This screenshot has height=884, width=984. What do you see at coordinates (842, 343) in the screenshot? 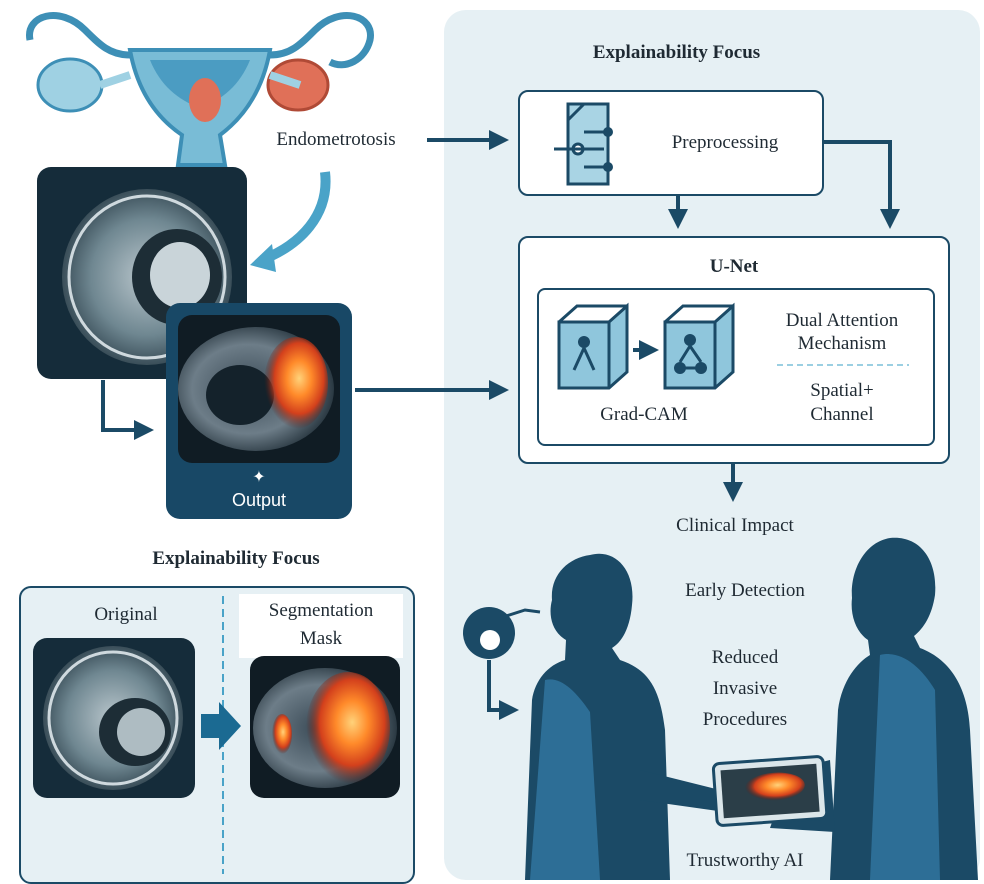
I see `attention-line2: Mechanism` at bounding box center [842, 343].